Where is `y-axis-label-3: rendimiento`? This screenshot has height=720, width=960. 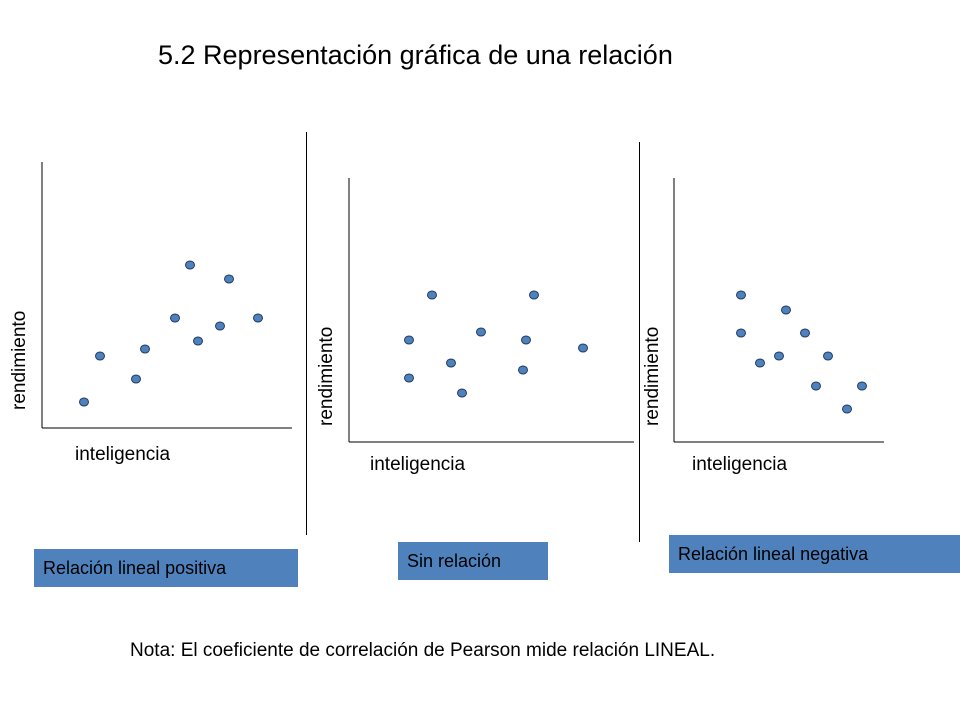
y-axis-label-3: rendimiento is located at coordinates (652, 376).